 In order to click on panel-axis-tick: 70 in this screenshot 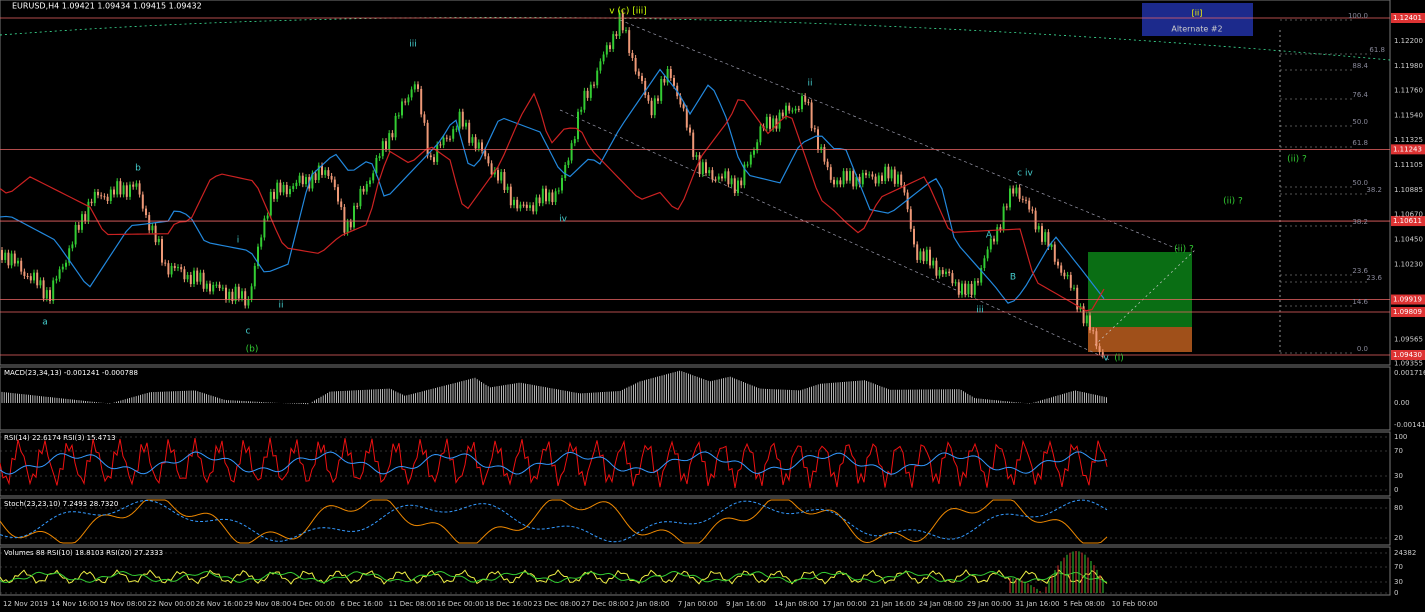, I will do `click(1398, 567)`.